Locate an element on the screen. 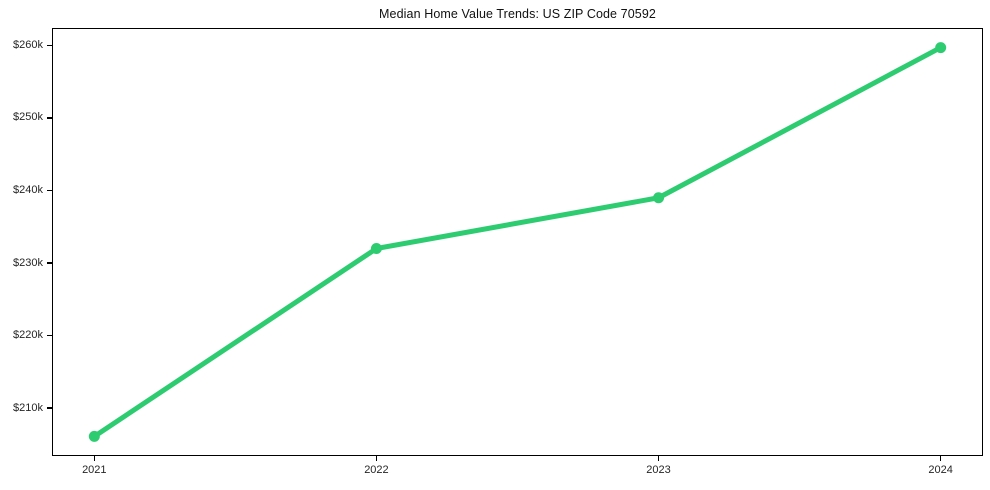 Image resolution: width=990 pixels, height=490 pixels. y-tick-label: $210k is located at coordinates (28, 407).